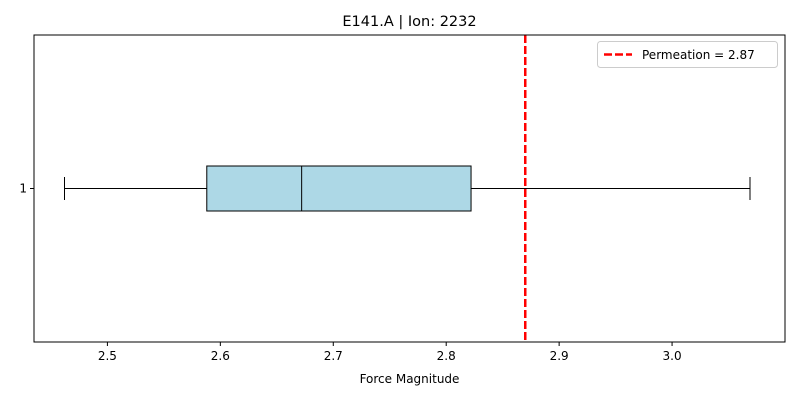 The width and height of the screenshot is (800, 400). Describe the element at coordinates (23, 189) in the screenshot. I see `y-tick-label: 1` at that location.